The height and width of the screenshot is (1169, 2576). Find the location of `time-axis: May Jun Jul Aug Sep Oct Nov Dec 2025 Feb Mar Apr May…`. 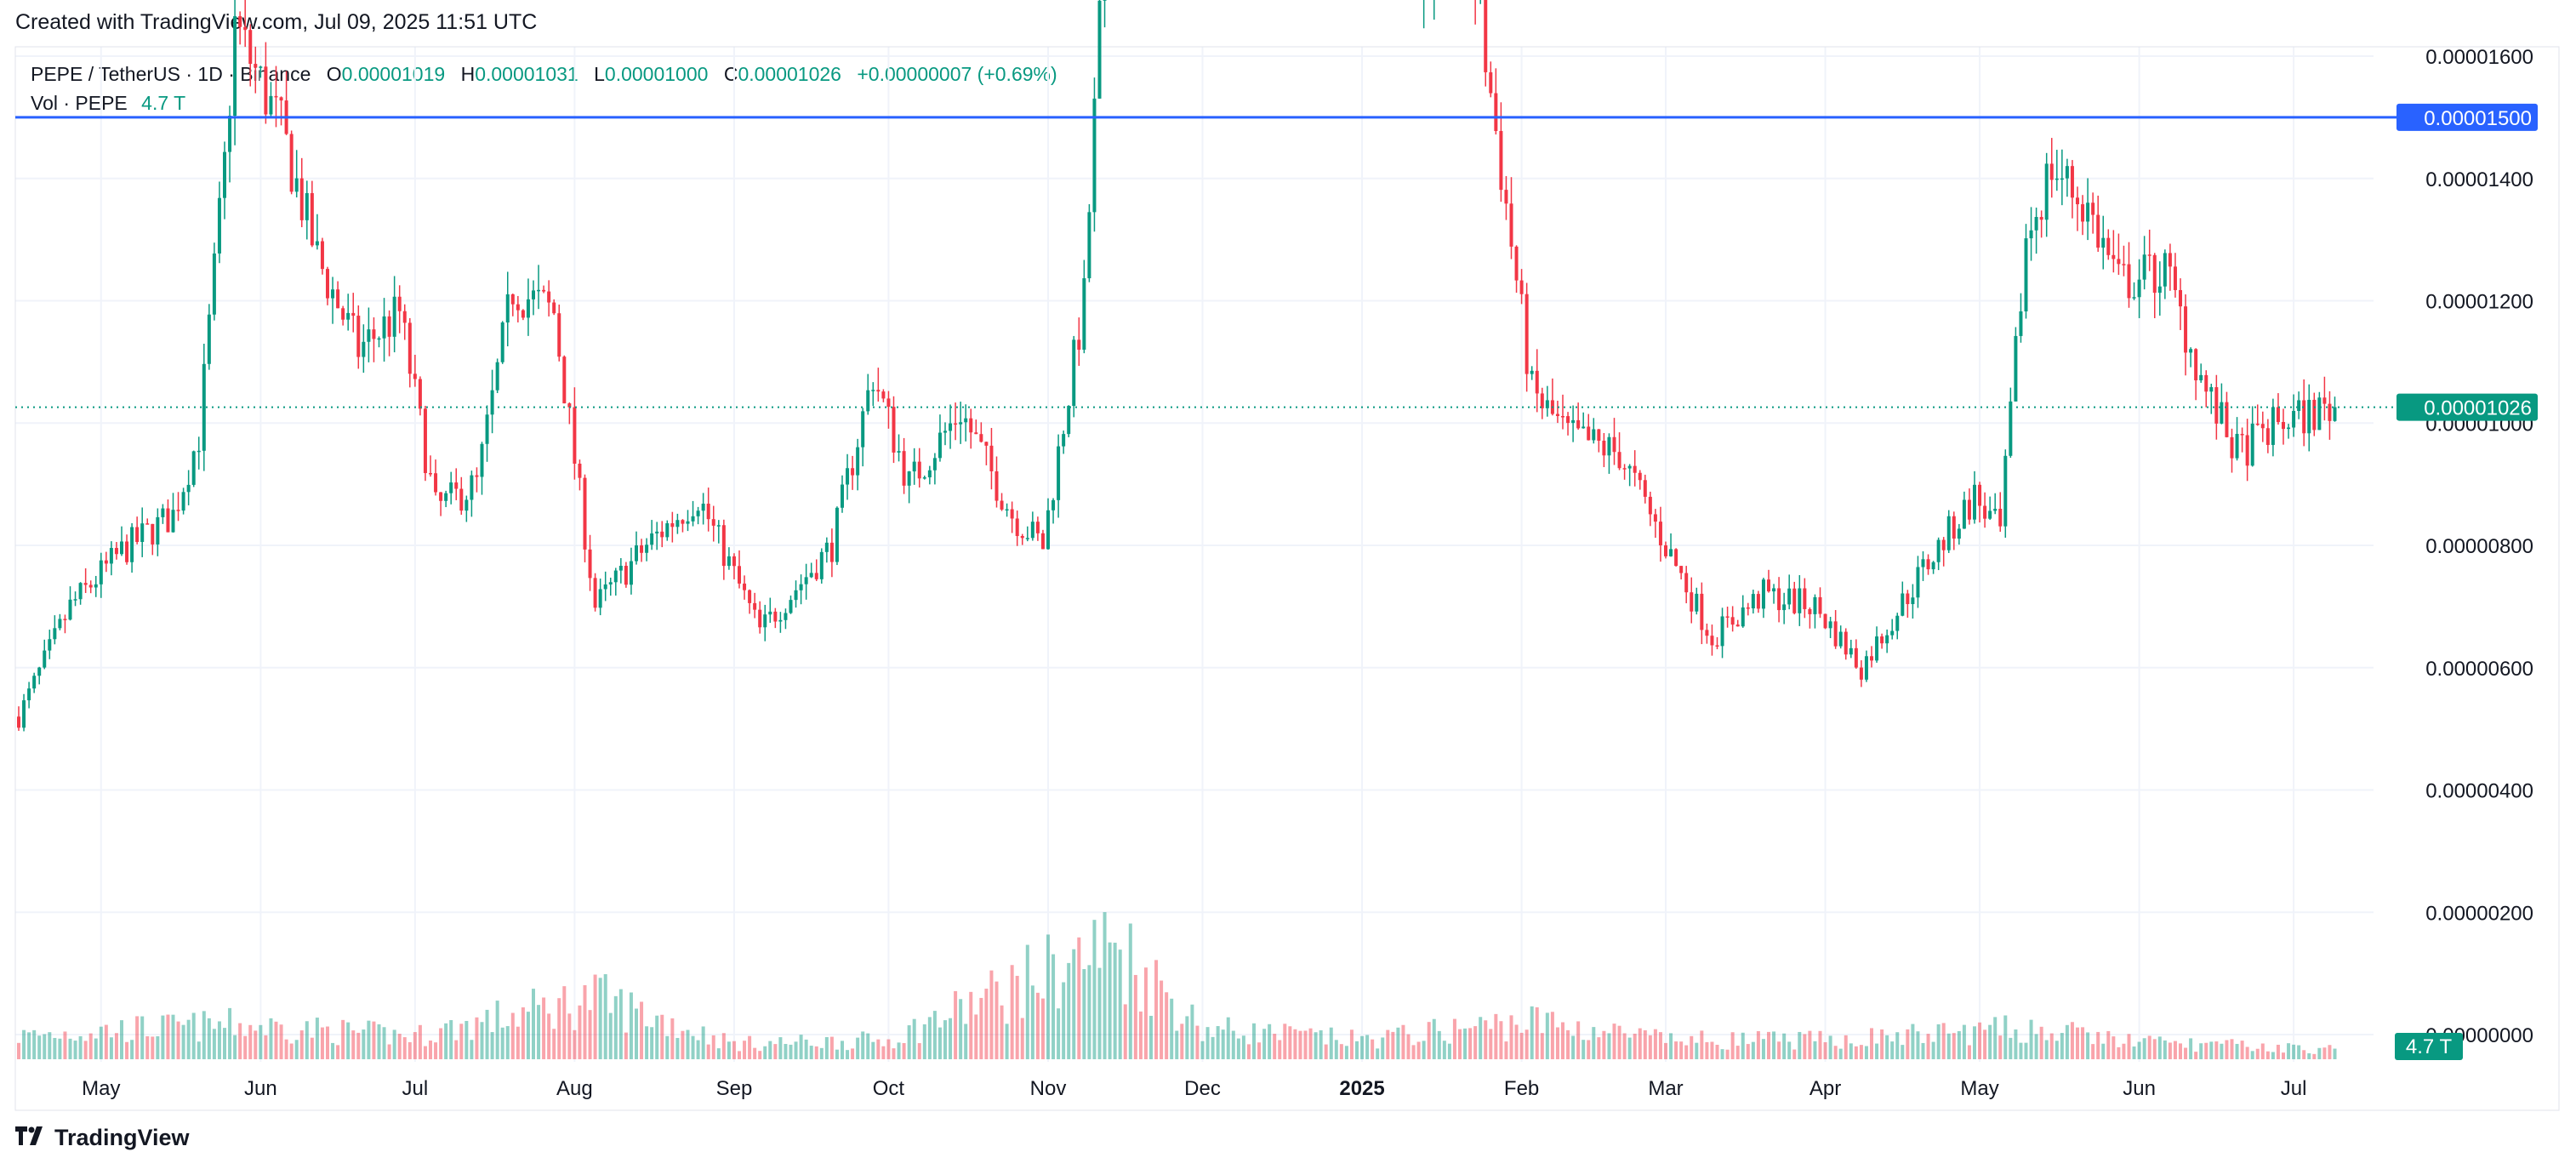

time-axis: May Jun Jul Aug Sep Oct Nov Dec 2025 Feb Mar Apr May… is located at coordinates (1194, 1088).